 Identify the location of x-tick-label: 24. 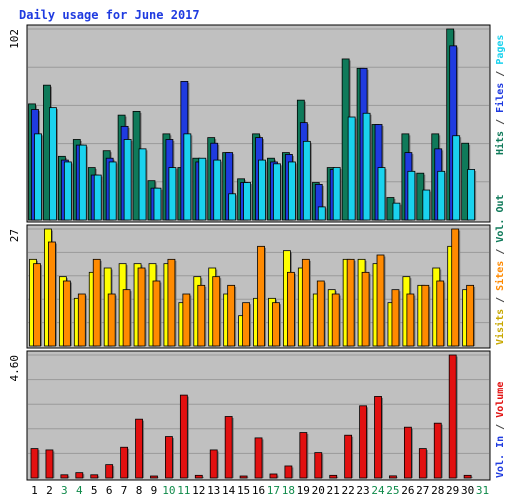
(378, 490).